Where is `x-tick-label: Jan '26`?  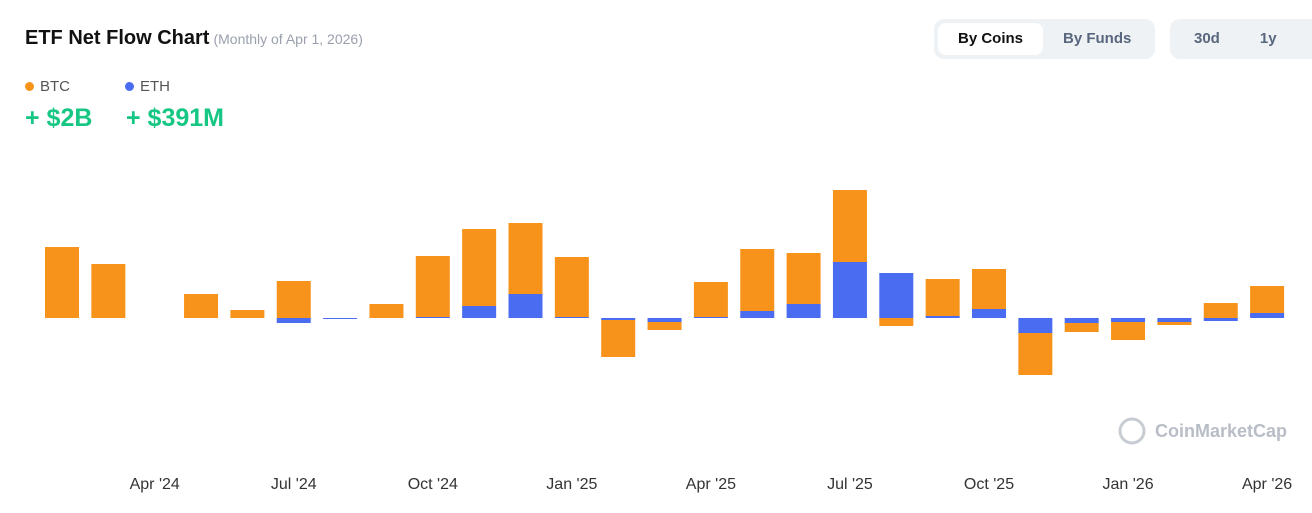
x-tick-label: Jan '26 is located at coordinates (1128, 484).